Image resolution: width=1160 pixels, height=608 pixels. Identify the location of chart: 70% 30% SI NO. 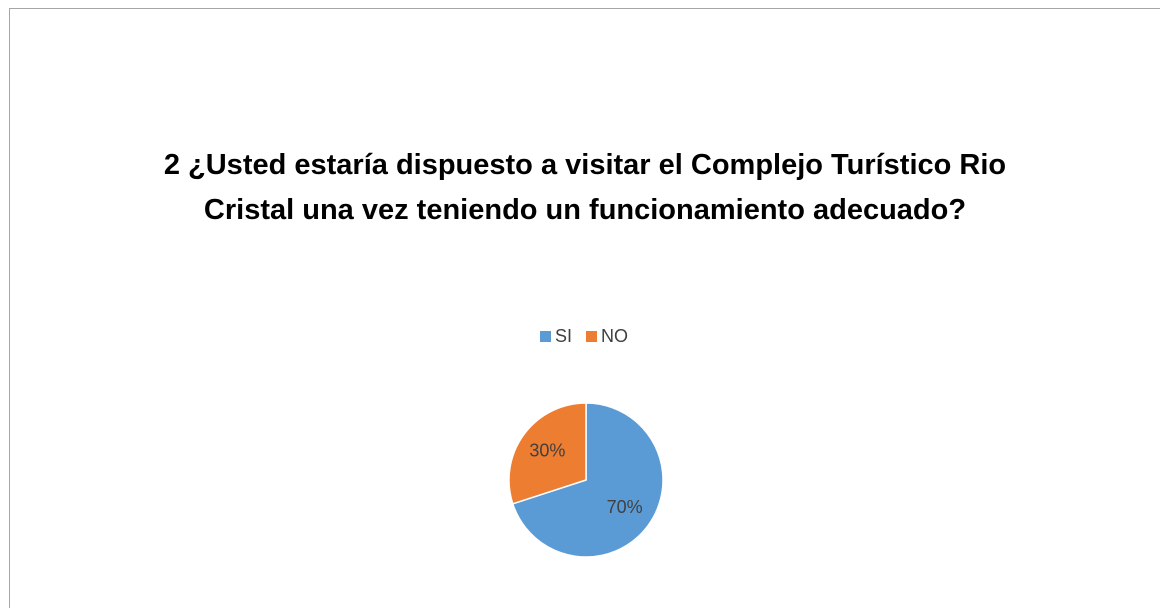
(586, 442).